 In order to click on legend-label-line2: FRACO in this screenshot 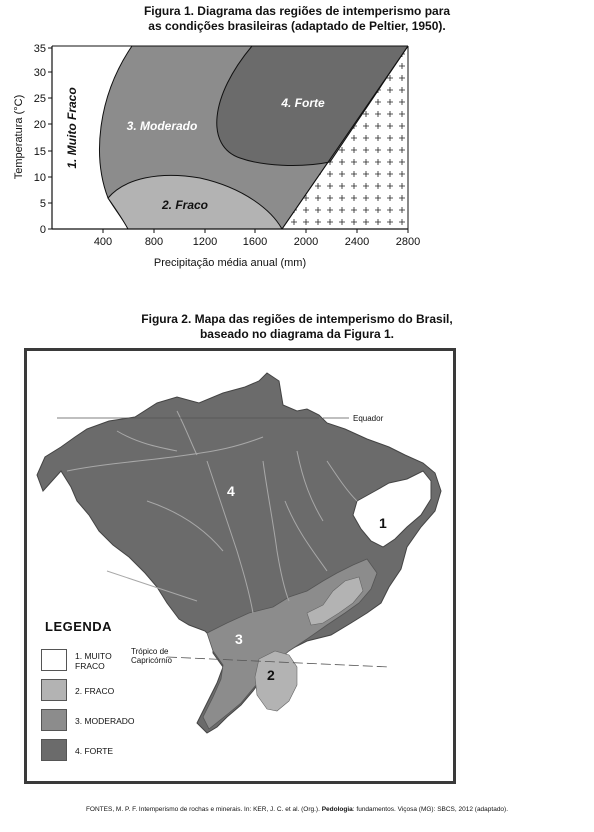, I will do `click(90, 666)`.